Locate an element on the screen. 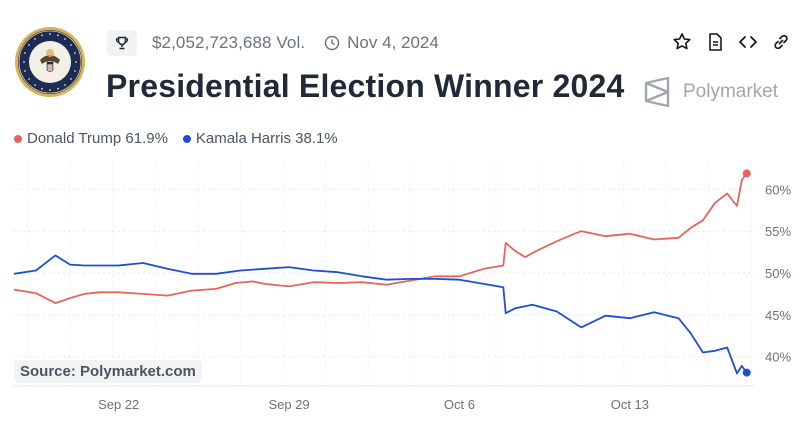  legend-item-harris: Kamala Harris 38.1% is located at coordinates (260, 138).